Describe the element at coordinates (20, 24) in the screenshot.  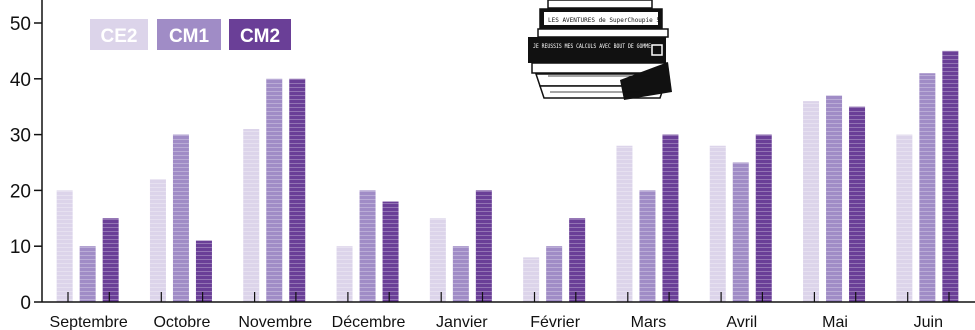
I see `y-tick-label: 50` at that location.